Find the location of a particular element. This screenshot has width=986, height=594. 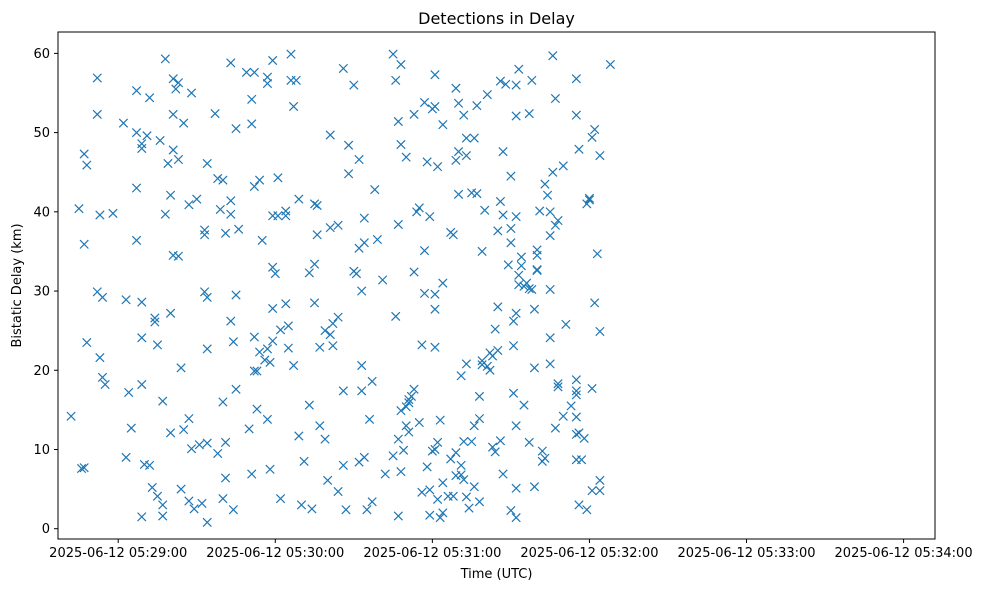

chart-title: Detections in Delay is located at coordinates (496, 18).